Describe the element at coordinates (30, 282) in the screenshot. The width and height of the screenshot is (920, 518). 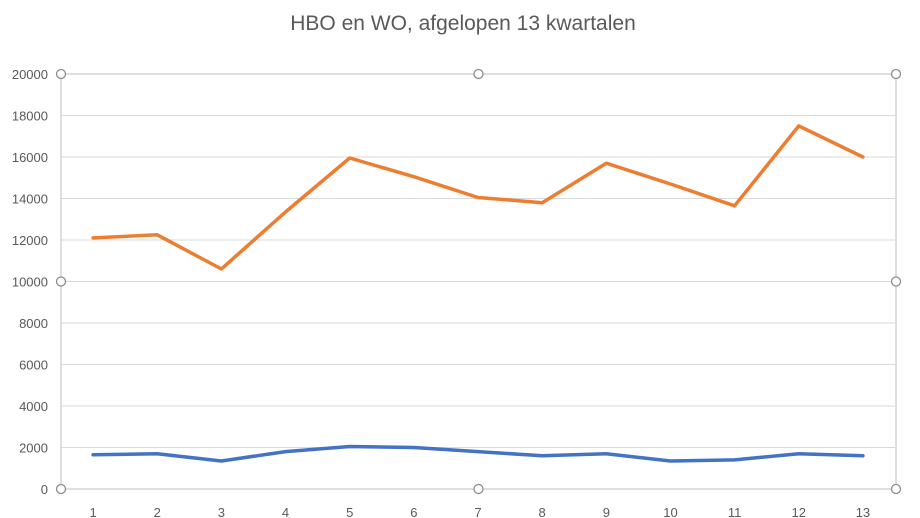
I see `y-tick-label: 10000` at that location.